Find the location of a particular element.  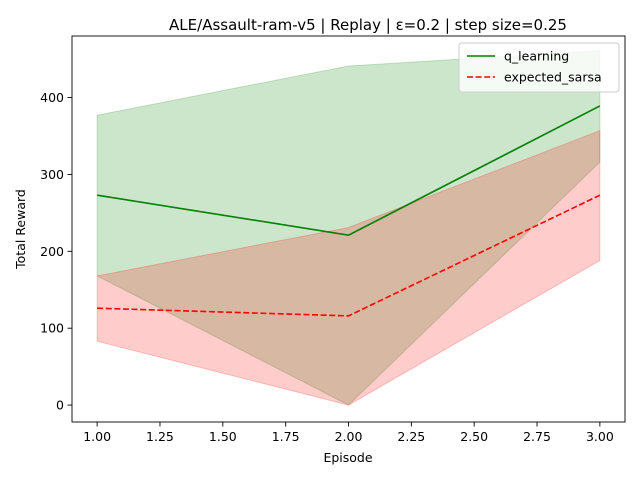

y-axis-label: Total Reward is located at coordinates (20, 229).